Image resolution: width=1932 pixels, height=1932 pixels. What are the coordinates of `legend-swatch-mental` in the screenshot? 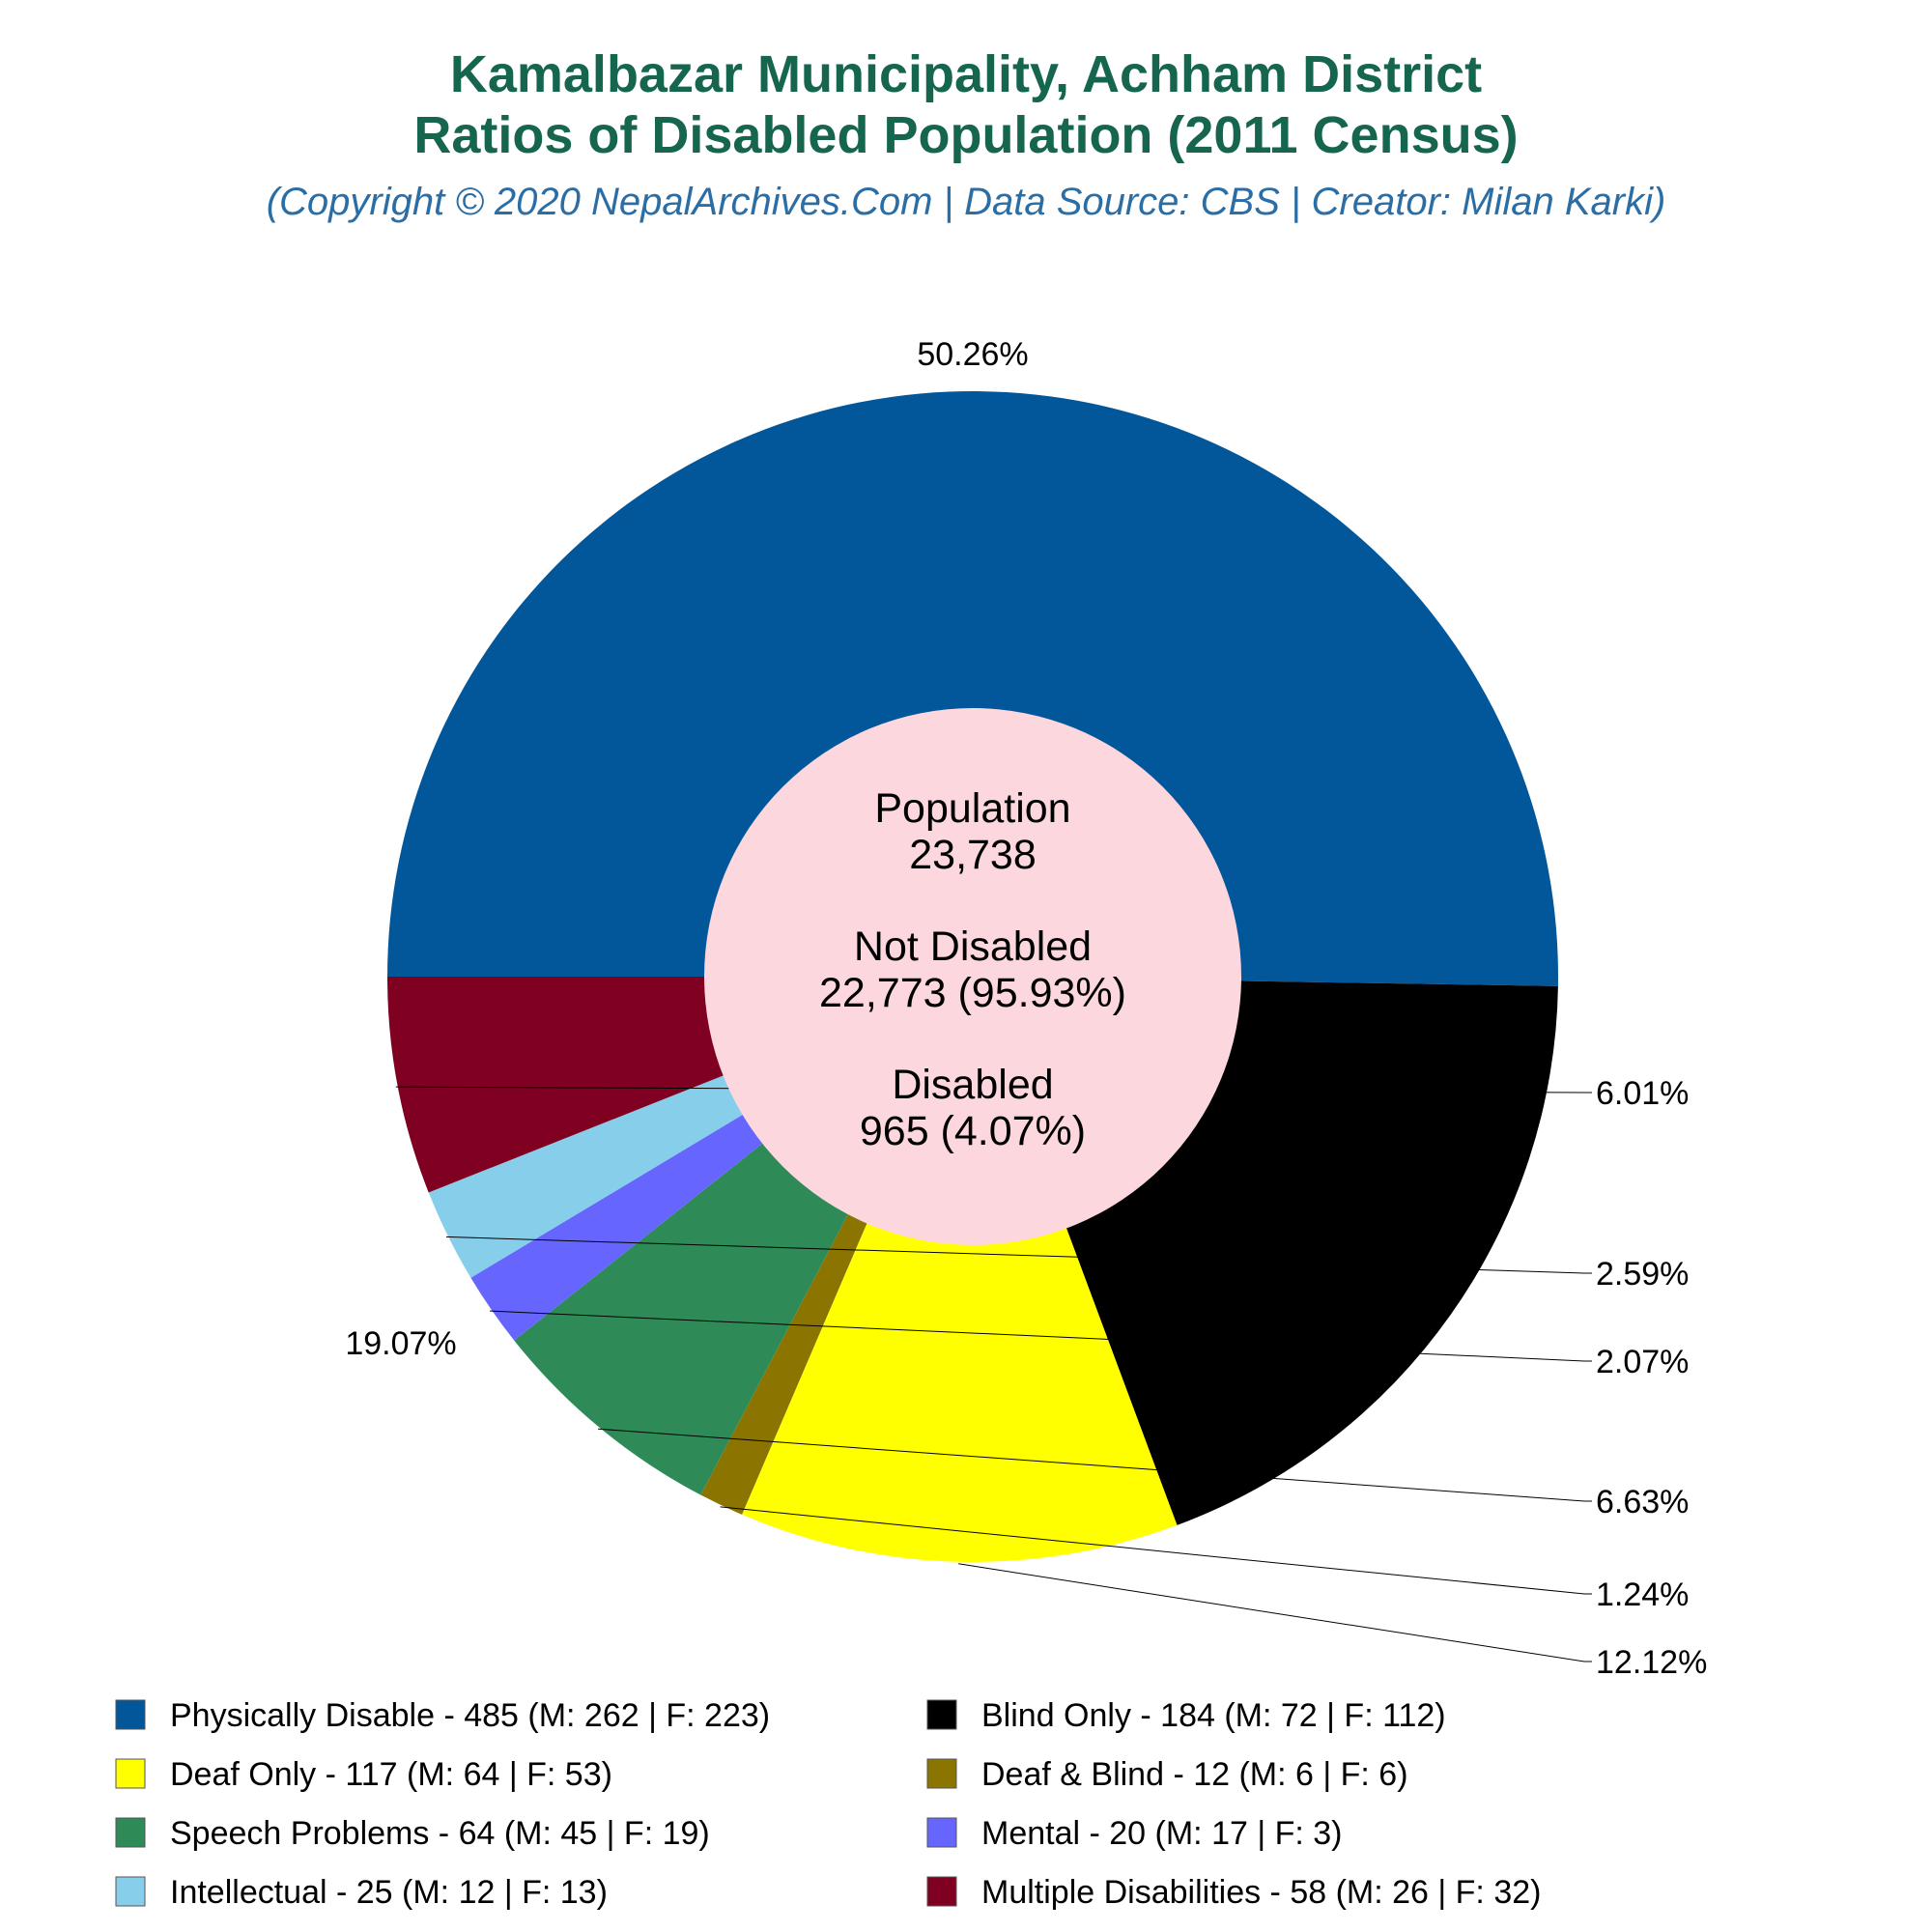 It's located at (941, 1832).